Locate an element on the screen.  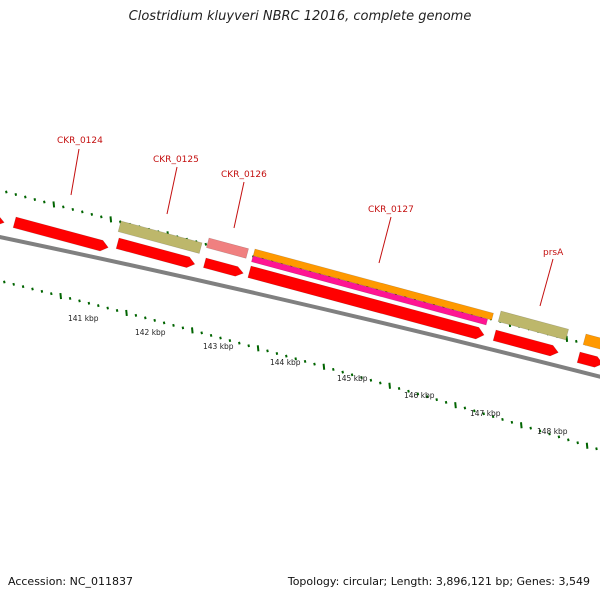
gene-block-prsa is located at coordinates (533, 325).